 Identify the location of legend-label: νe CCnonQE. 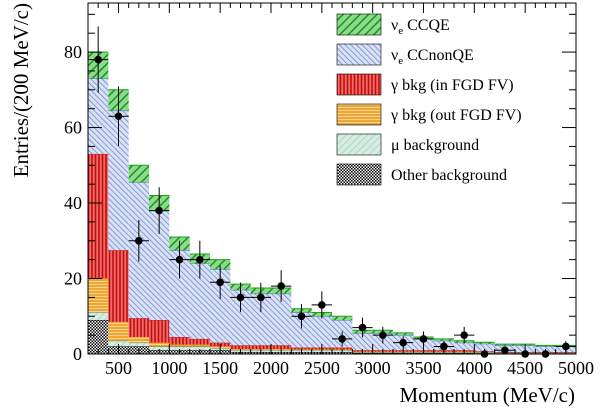
(432, 57).